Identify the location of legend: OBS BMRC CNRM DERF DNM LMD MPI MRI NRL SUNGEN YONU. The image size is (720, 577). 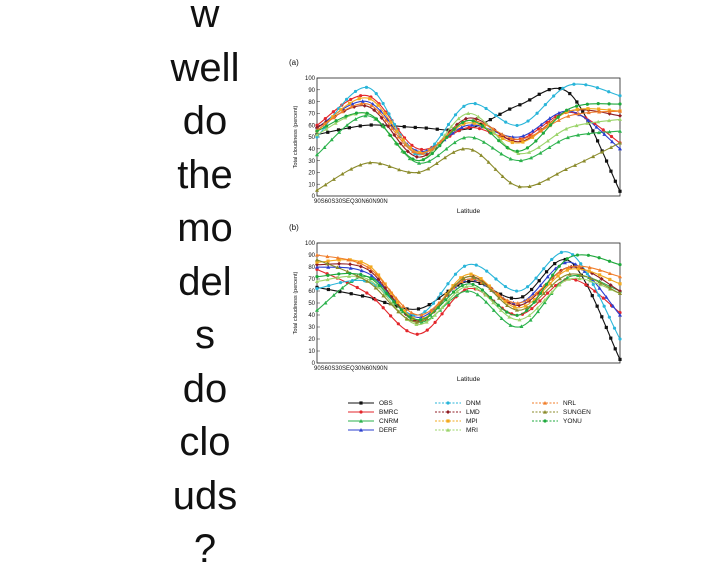
(469, 417).